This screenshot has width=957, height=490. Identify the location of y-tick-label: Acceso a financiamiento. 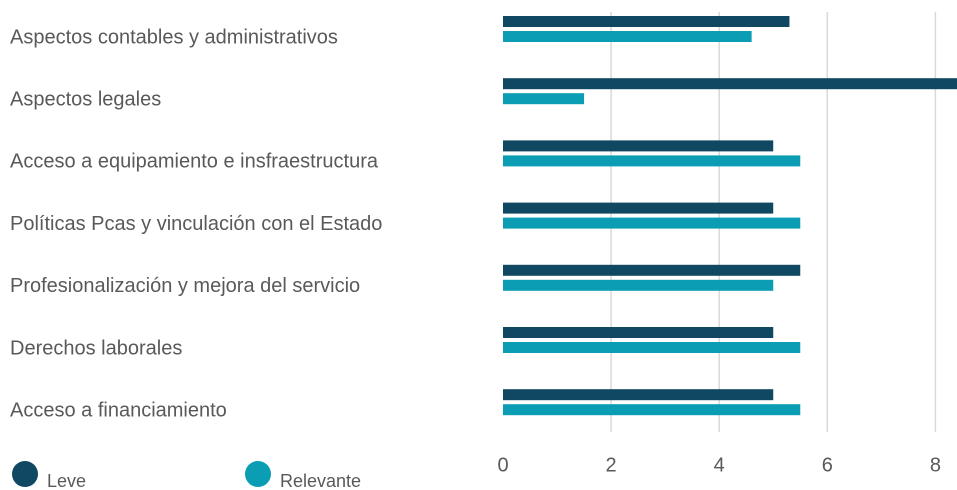
(118, 410).